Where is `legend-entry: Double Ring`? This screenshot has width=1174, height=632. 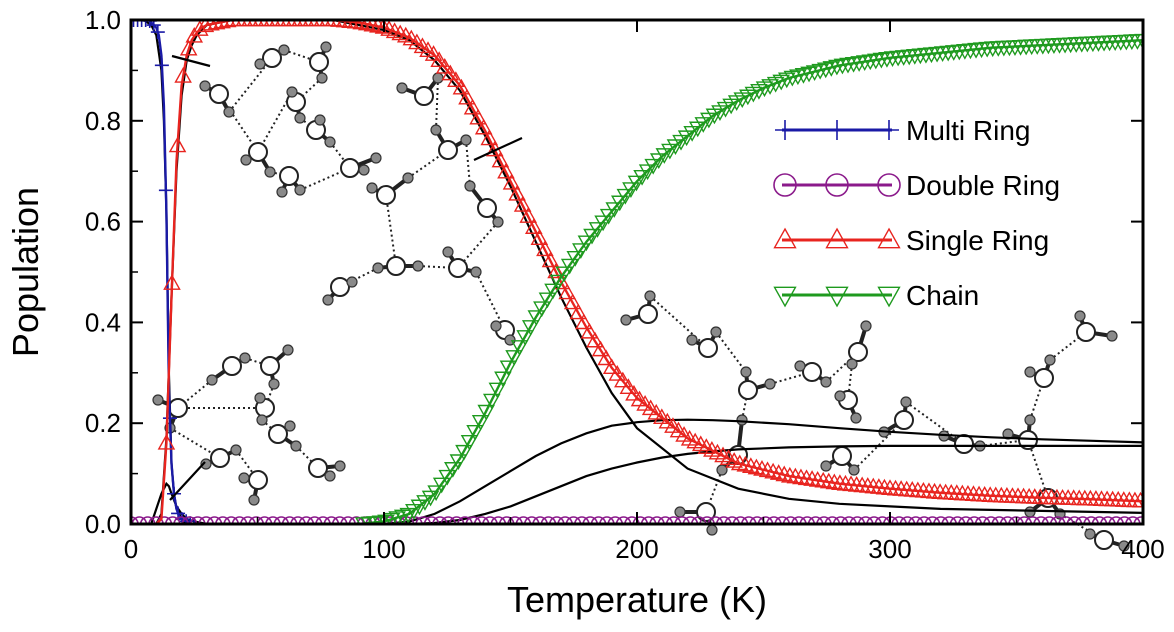
legend-entry: Double Ring is located at coordinates (916, 185).